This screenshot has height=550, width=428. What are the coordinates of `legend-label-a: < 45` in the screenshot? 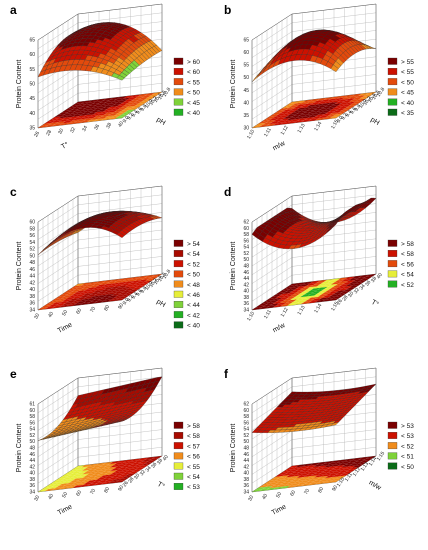 It's located at (193, 103).